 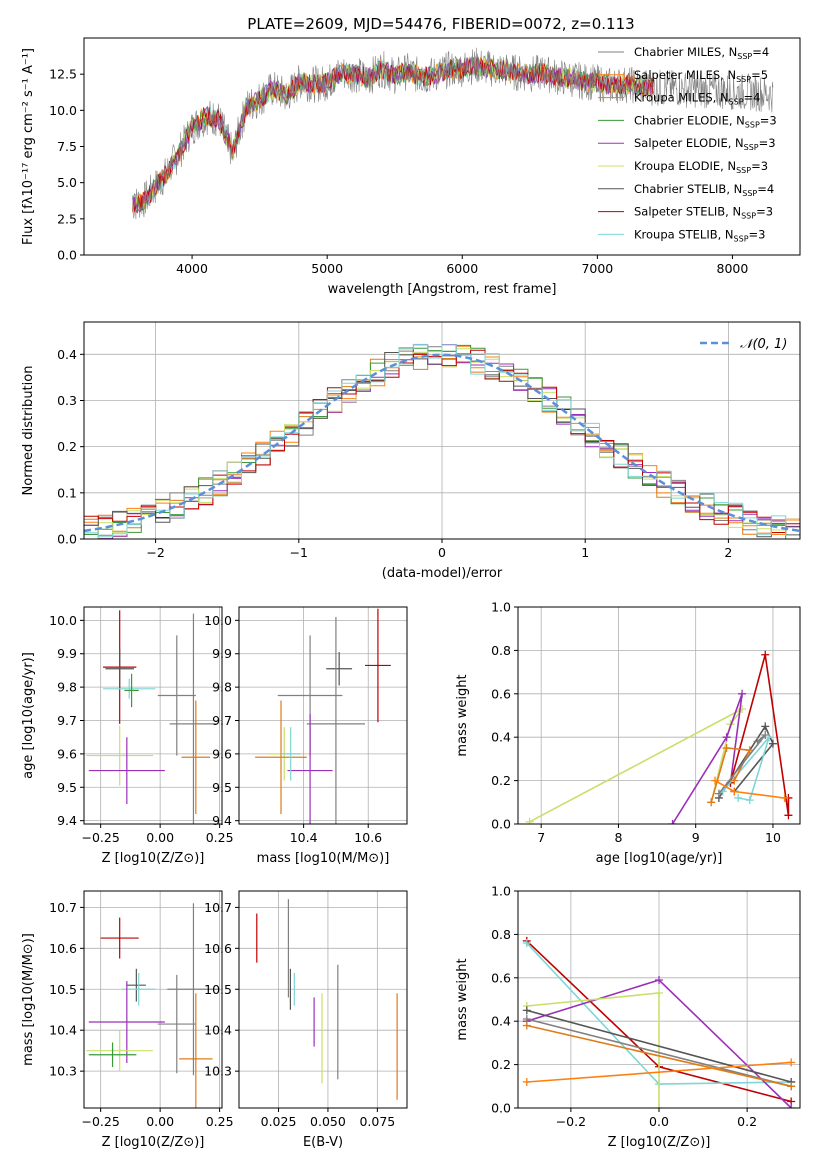 I want to click on y-tick-label: 9.4, so click(x=67, y=820).